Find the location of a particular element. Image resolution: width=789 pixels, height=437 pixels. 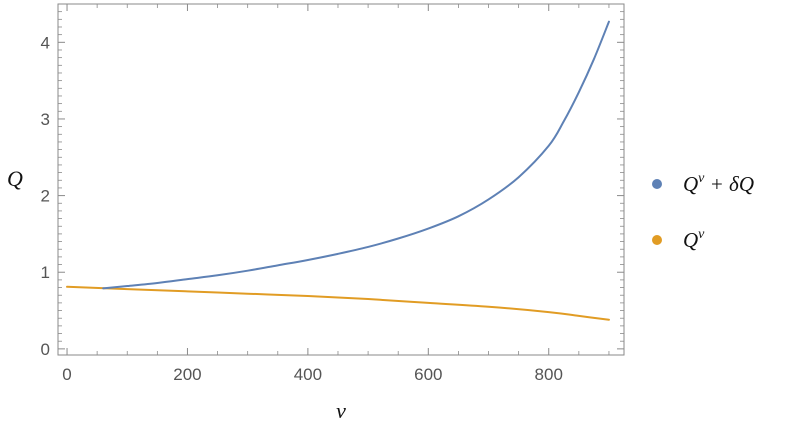

y-tick-label: 1 is located at coordinates (45, 272).